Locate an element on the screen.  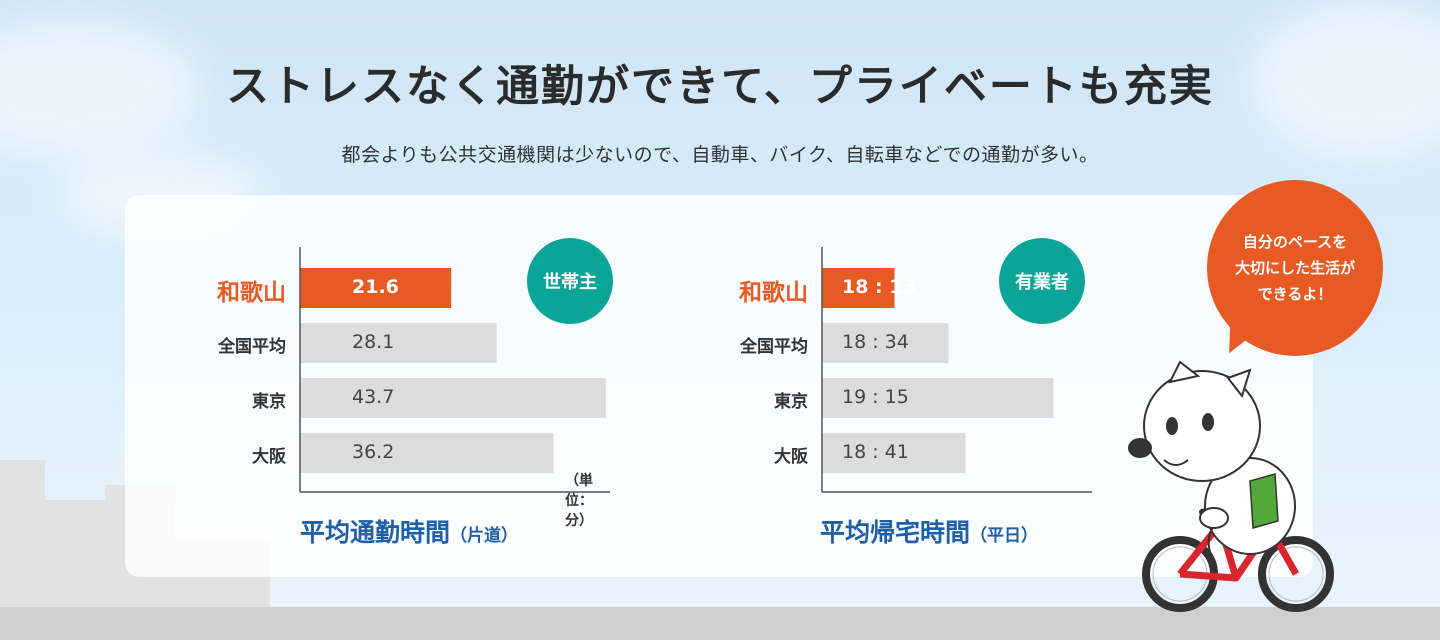
return-home-time-chart-svg is located at coordinates (956, 370).